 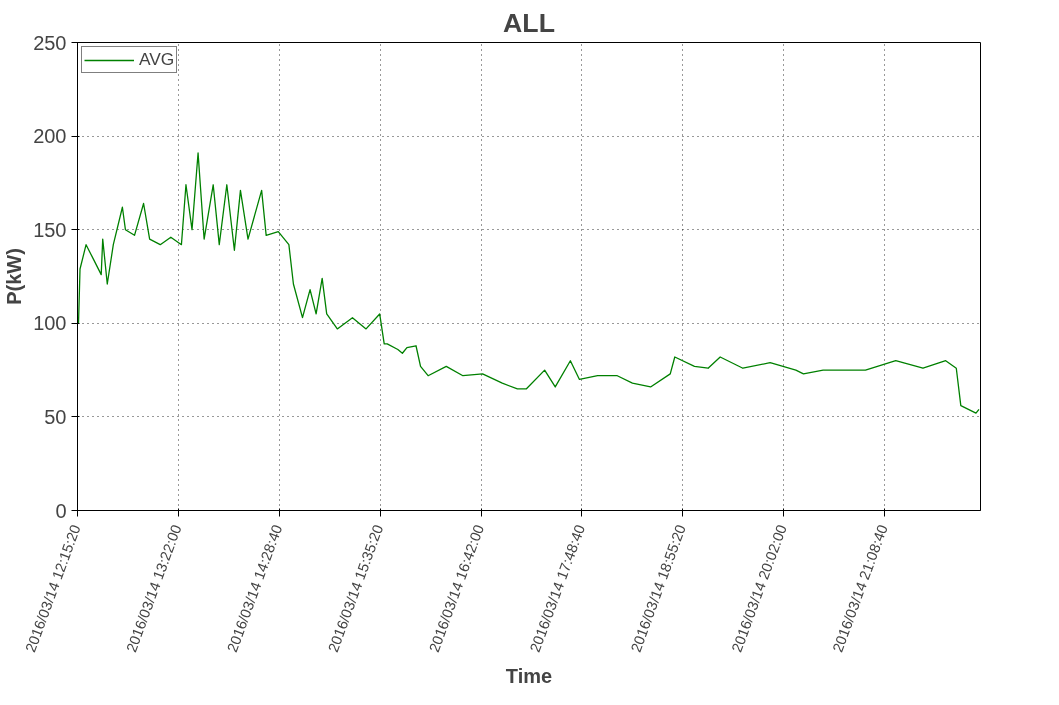 What do you see at coordinates (157, 59) in the screenshot?
I see `legend-label: AVG` at bounding box center [157, 59].